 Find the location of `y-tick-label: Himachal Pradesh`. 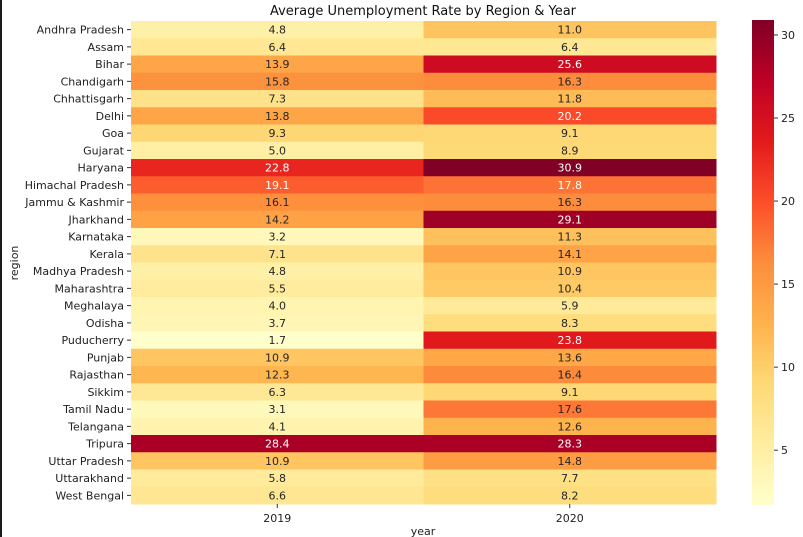

y-tick-label: Himachal Pradesh is located at coordinates (74, 185).